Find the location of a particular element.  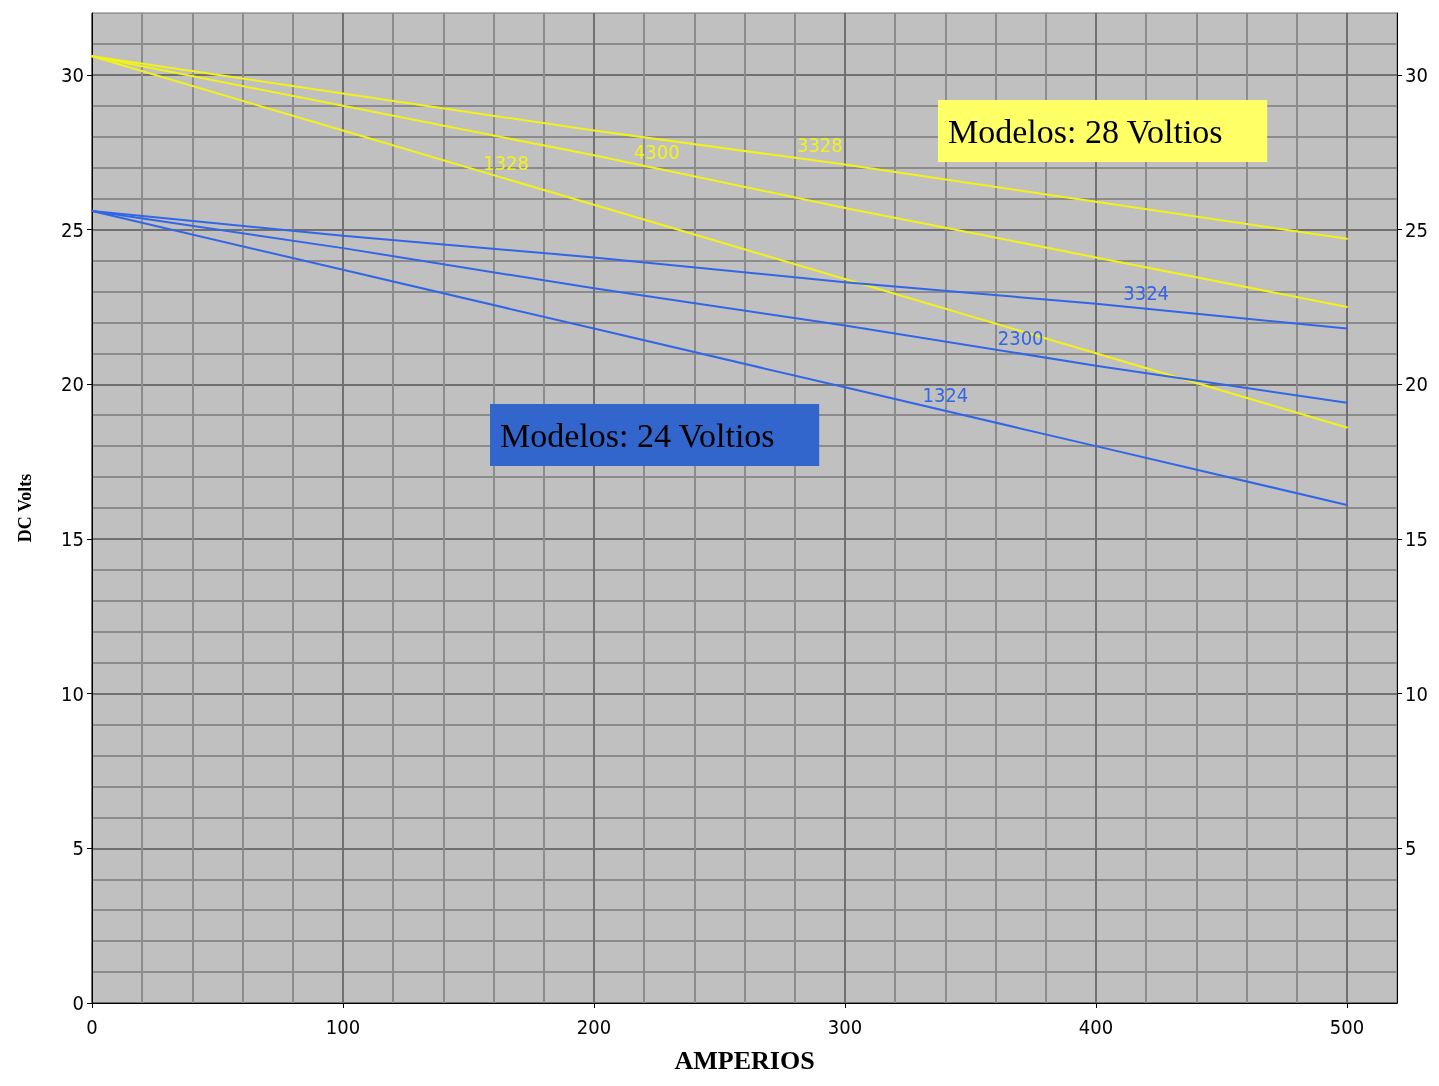

x-tick-label: 500 is located at coordinates (1347, 1027).